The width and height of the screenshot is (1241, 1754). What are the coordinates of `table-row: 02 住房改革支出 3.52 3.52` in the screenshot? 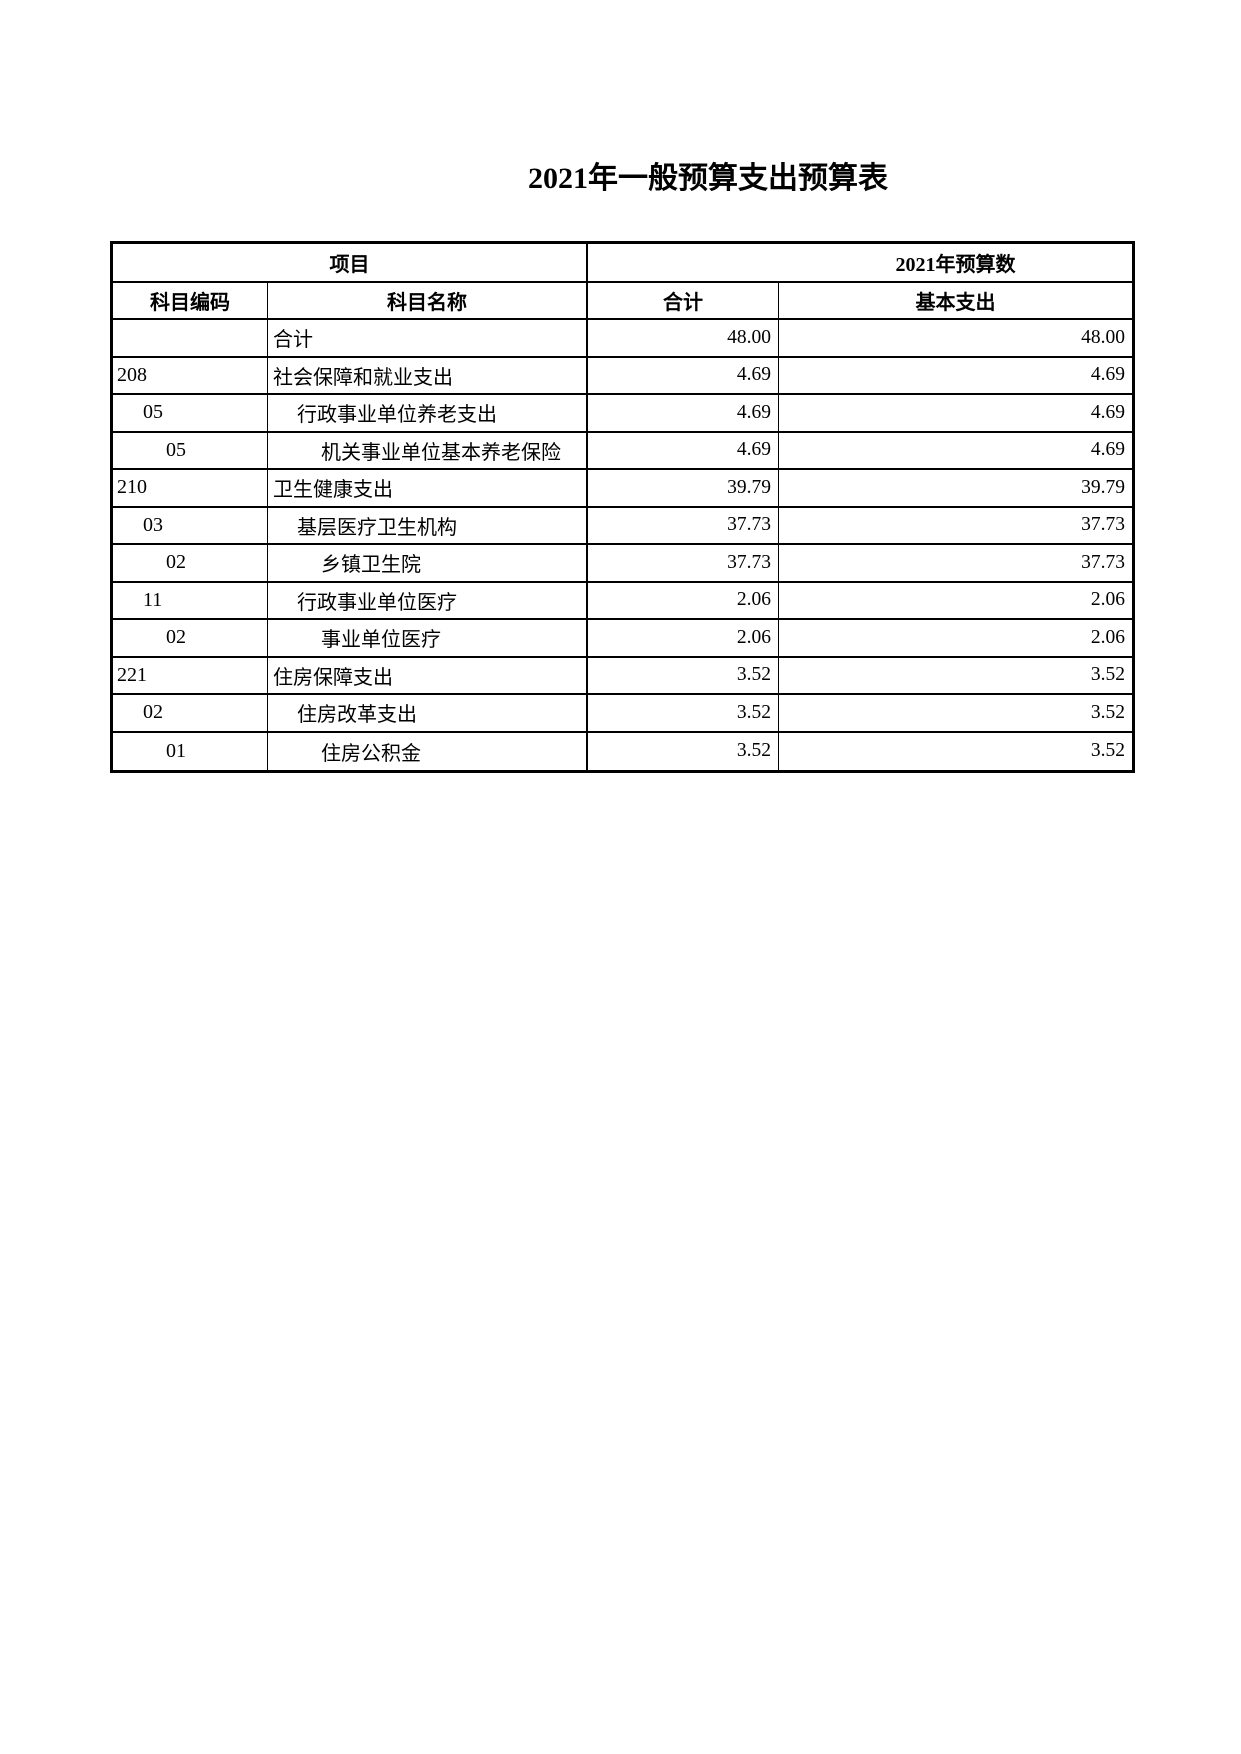 It's located at (622, 714).